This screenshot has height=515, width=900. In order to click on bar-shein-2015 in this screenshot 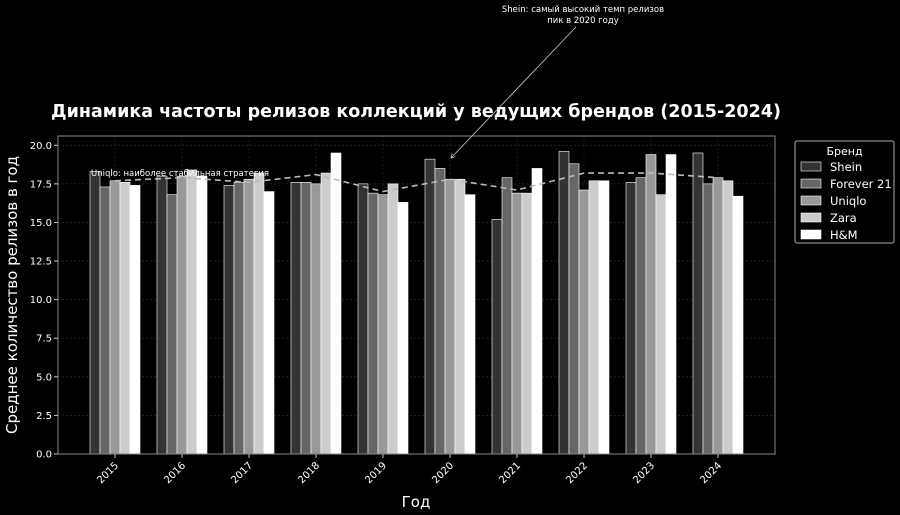, I will do `click(95, 313)`.